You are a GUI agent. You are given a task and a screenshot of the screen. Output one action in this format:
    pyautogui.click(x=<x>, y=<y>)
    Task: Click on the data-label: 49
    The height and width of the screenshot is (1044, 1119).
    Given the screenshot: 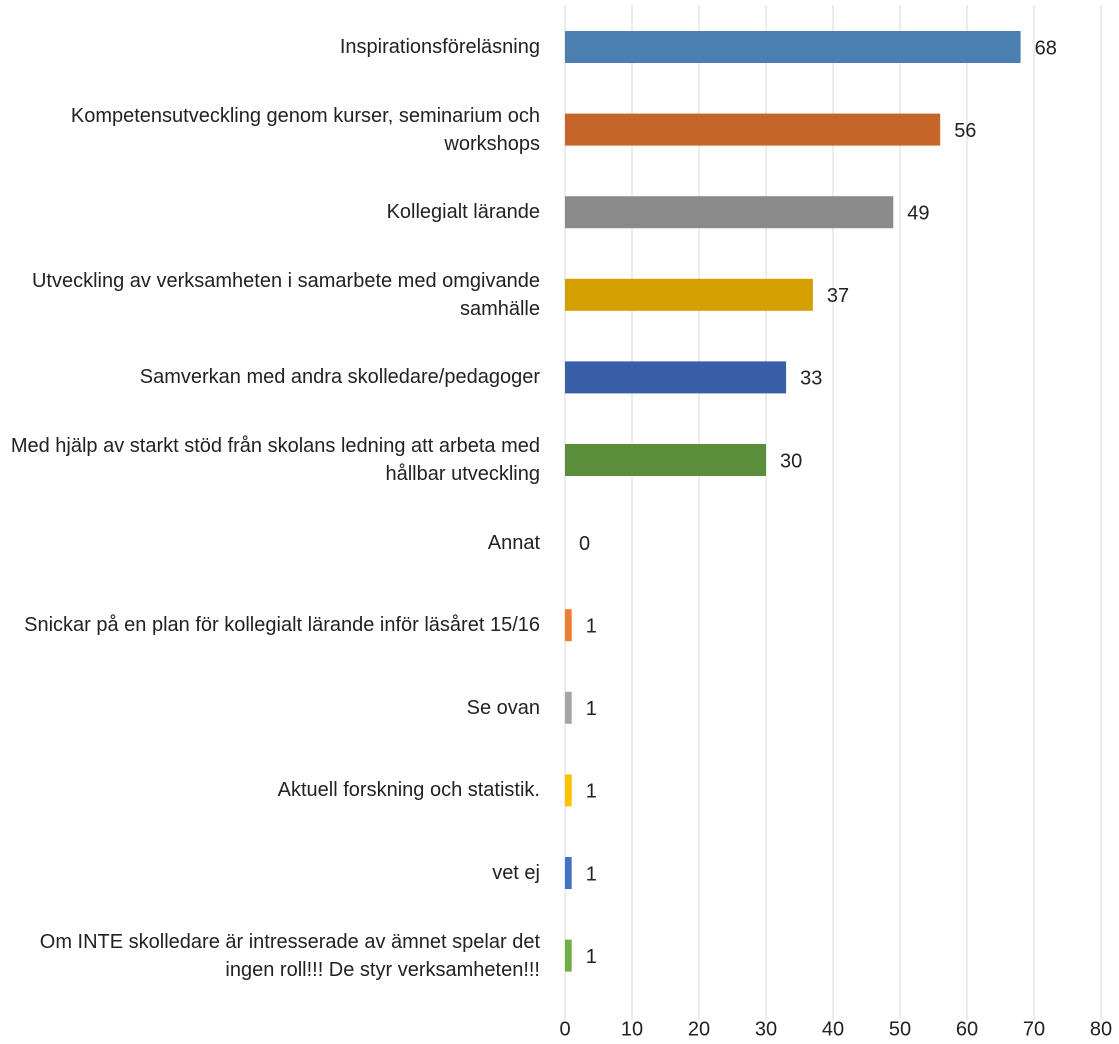 What is the action you would take?
    pyautogui.click(x=918, y=213)
    